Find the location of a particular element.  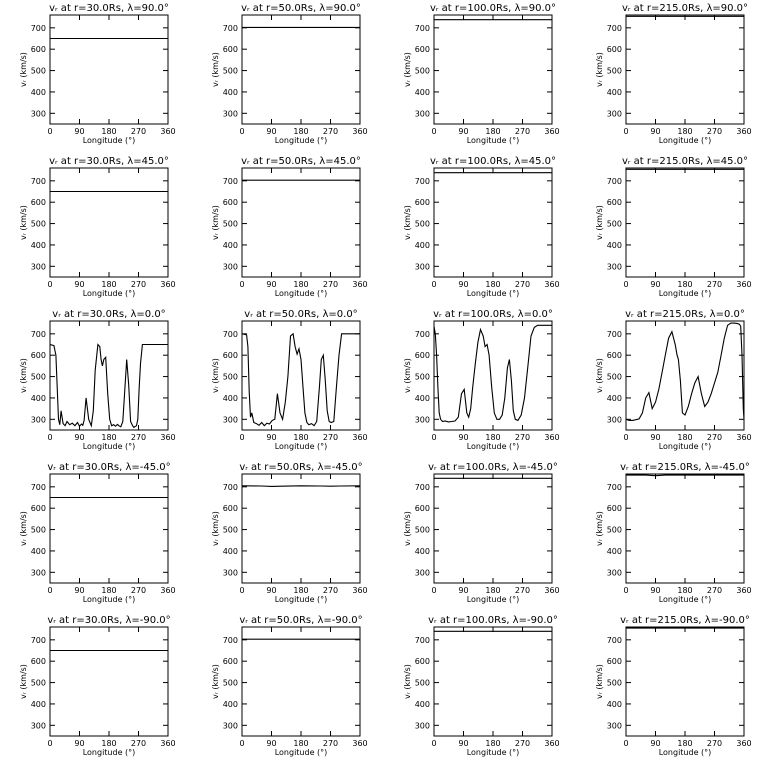

plot-title: vᵣ at r=30.0Rs, λ=45.0° is located at coordinates (109, 161).